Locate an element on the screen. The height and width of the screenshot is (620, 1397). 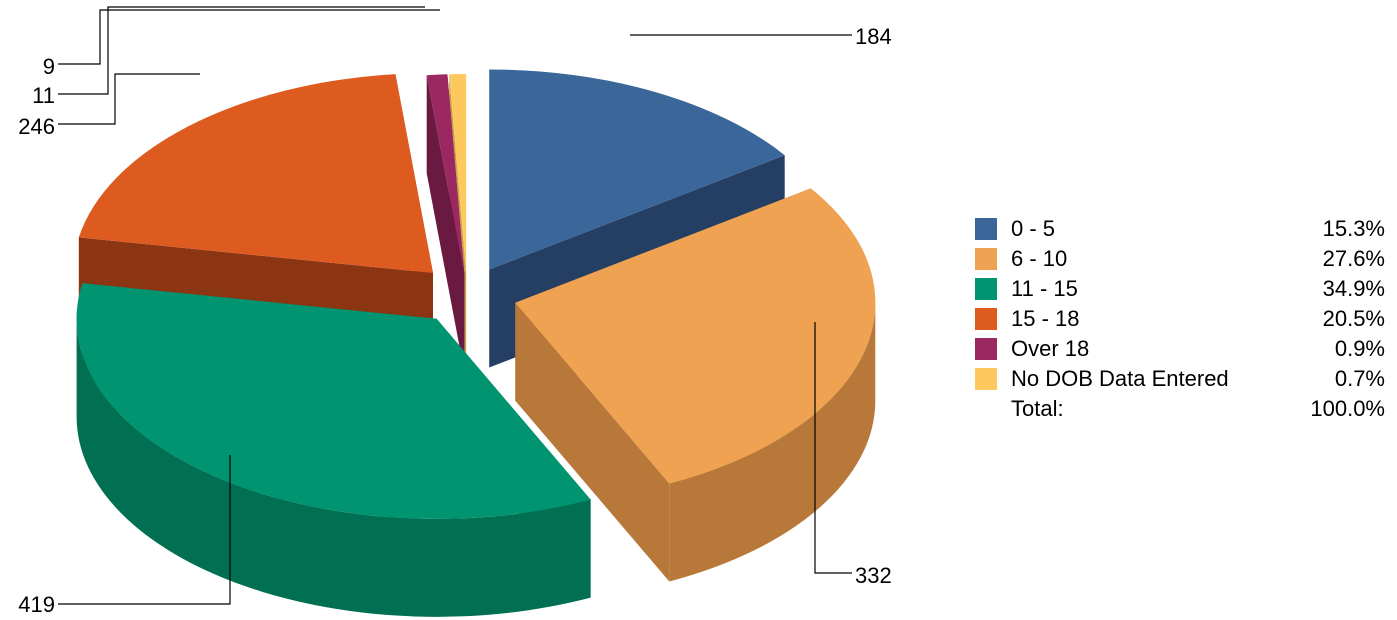
legend-label: Over 18 is located at coordinates (1050, 348).